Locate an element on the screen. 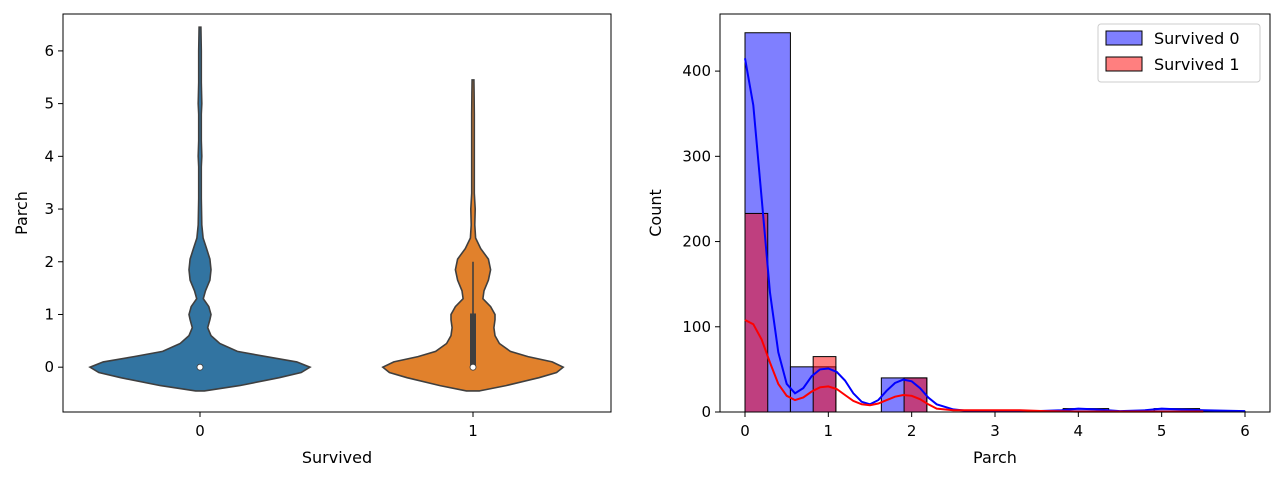 The height and width of the screenshot is (480, 1280). hist-y-tick-label: 100 is located at coordinates (696, 327).